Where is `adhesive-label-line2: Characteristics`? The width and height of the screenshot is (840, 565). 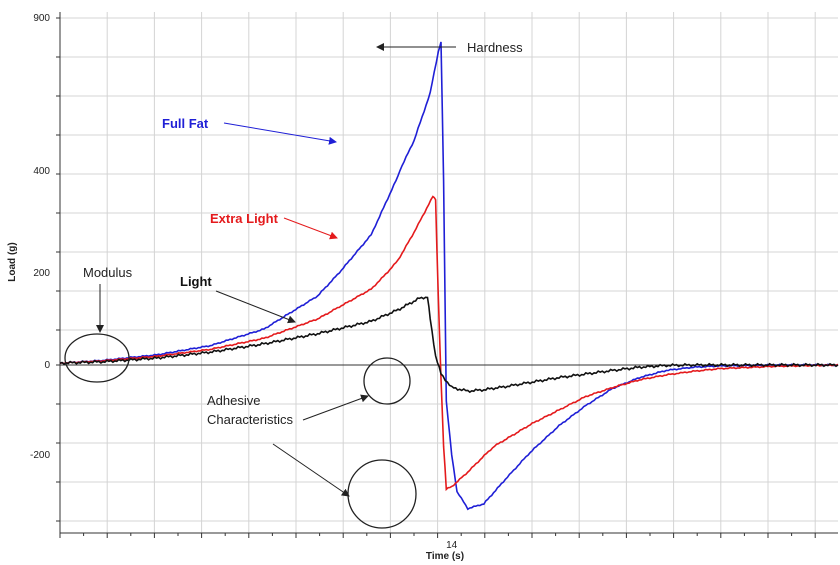 adhesive-label-line2: Characteristics is located at coordinates (250, 419).